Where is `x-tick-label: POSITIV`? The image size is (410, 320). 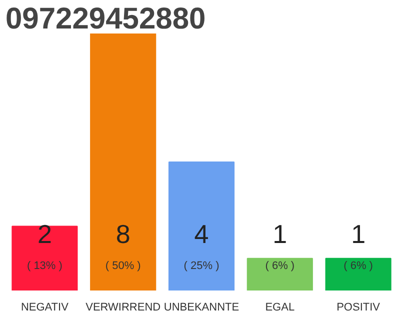
x-tick-label: POSITIV is located at coordinates (358, 308).